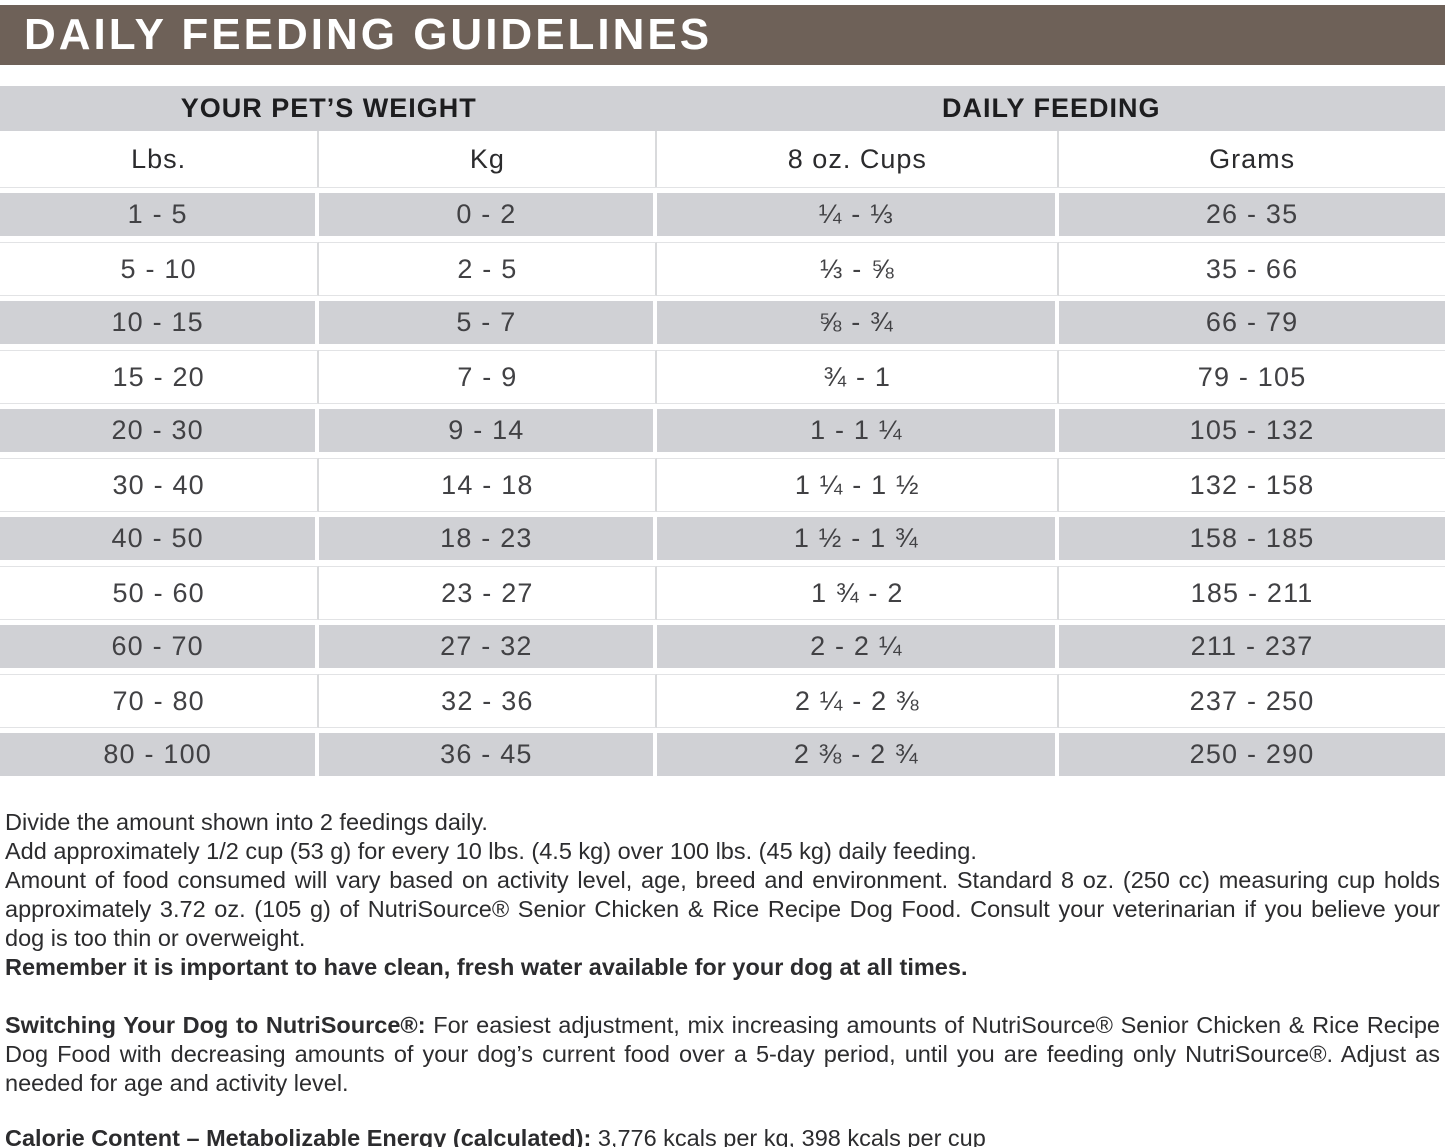  I want to click on table-row: 30 - 40 14 - 18 1 ¼ - 1 ½ 132 - 158, so click(722, 485).